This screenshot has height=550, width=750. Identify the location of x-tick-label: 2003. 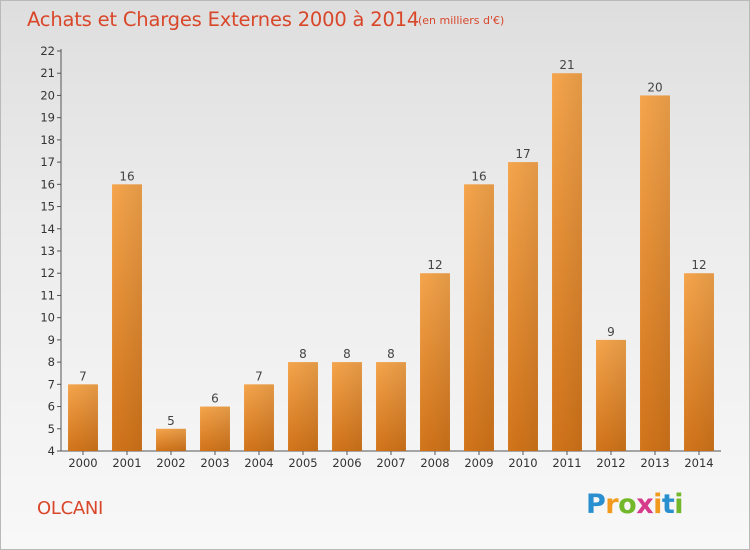
(214, 463).